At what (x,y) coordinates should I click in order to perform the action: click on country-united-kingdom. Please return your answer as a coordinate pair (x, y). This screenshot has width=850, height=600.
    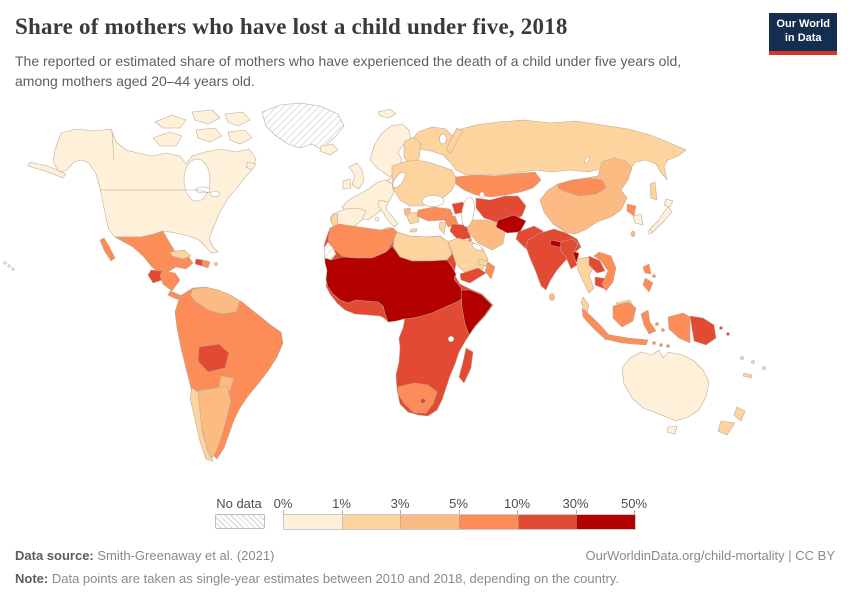
    Looking at the image, I should click on (356, 176).